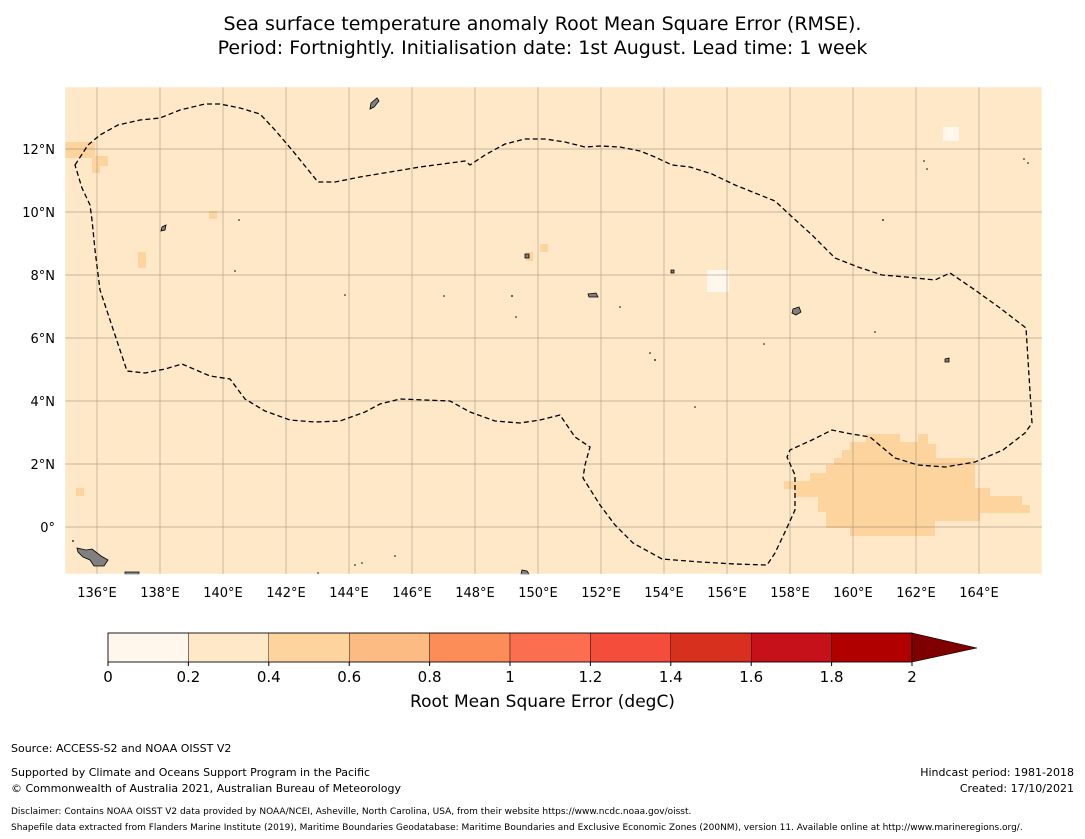 Image resolution: width=1085 pixels, height=839 pixels. What do you see at coordinates (43, 402) in the screenshot?
I see `lat-label: 4°N` at bounding box center [43, 402].